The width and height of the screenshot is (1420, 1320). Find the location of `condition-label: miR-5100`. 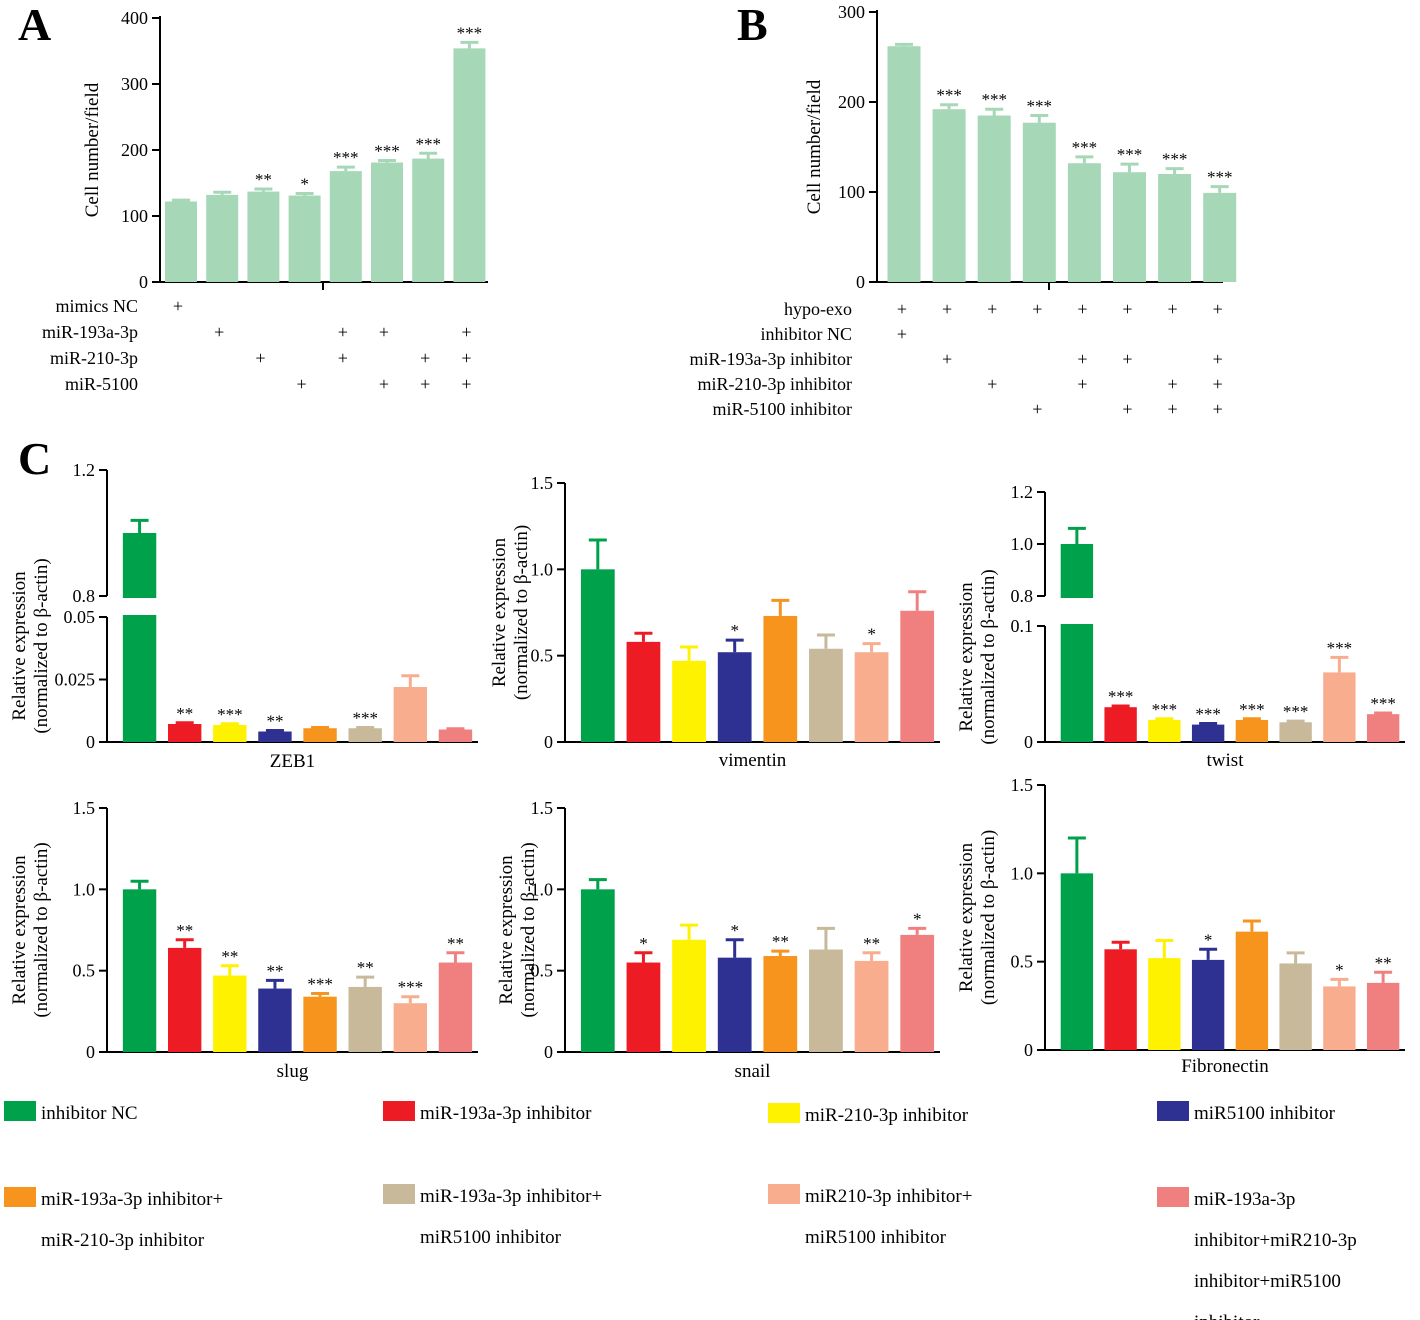

condition-label: miR-5100 is located at coordinates (101, 384).